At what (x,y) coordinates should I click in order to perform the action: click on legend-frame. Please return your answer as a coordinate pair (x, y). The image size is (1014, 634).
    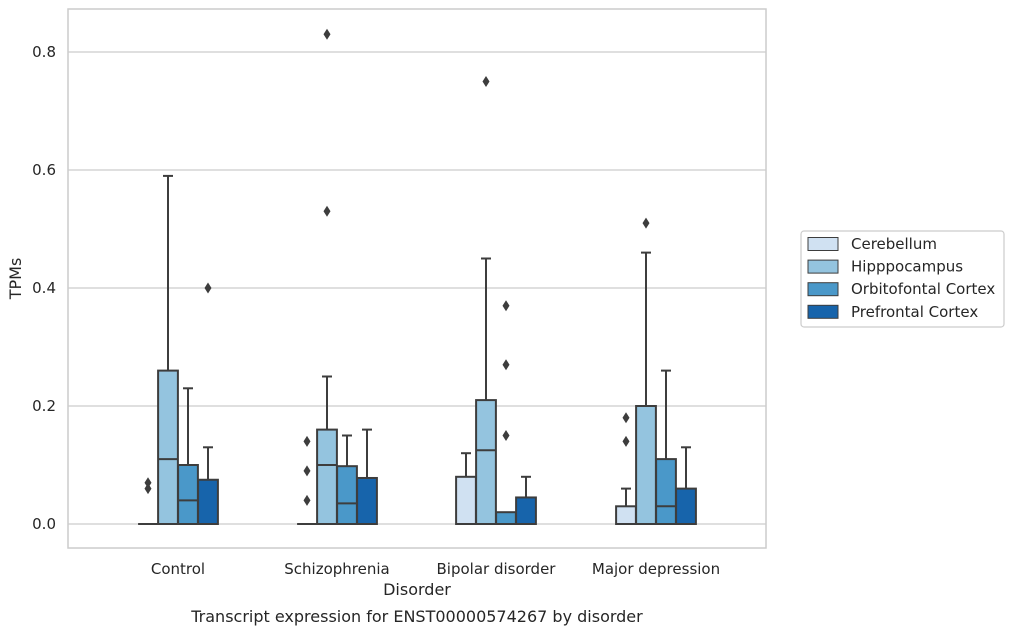
    Looking at the image, I should click on (902, 279).